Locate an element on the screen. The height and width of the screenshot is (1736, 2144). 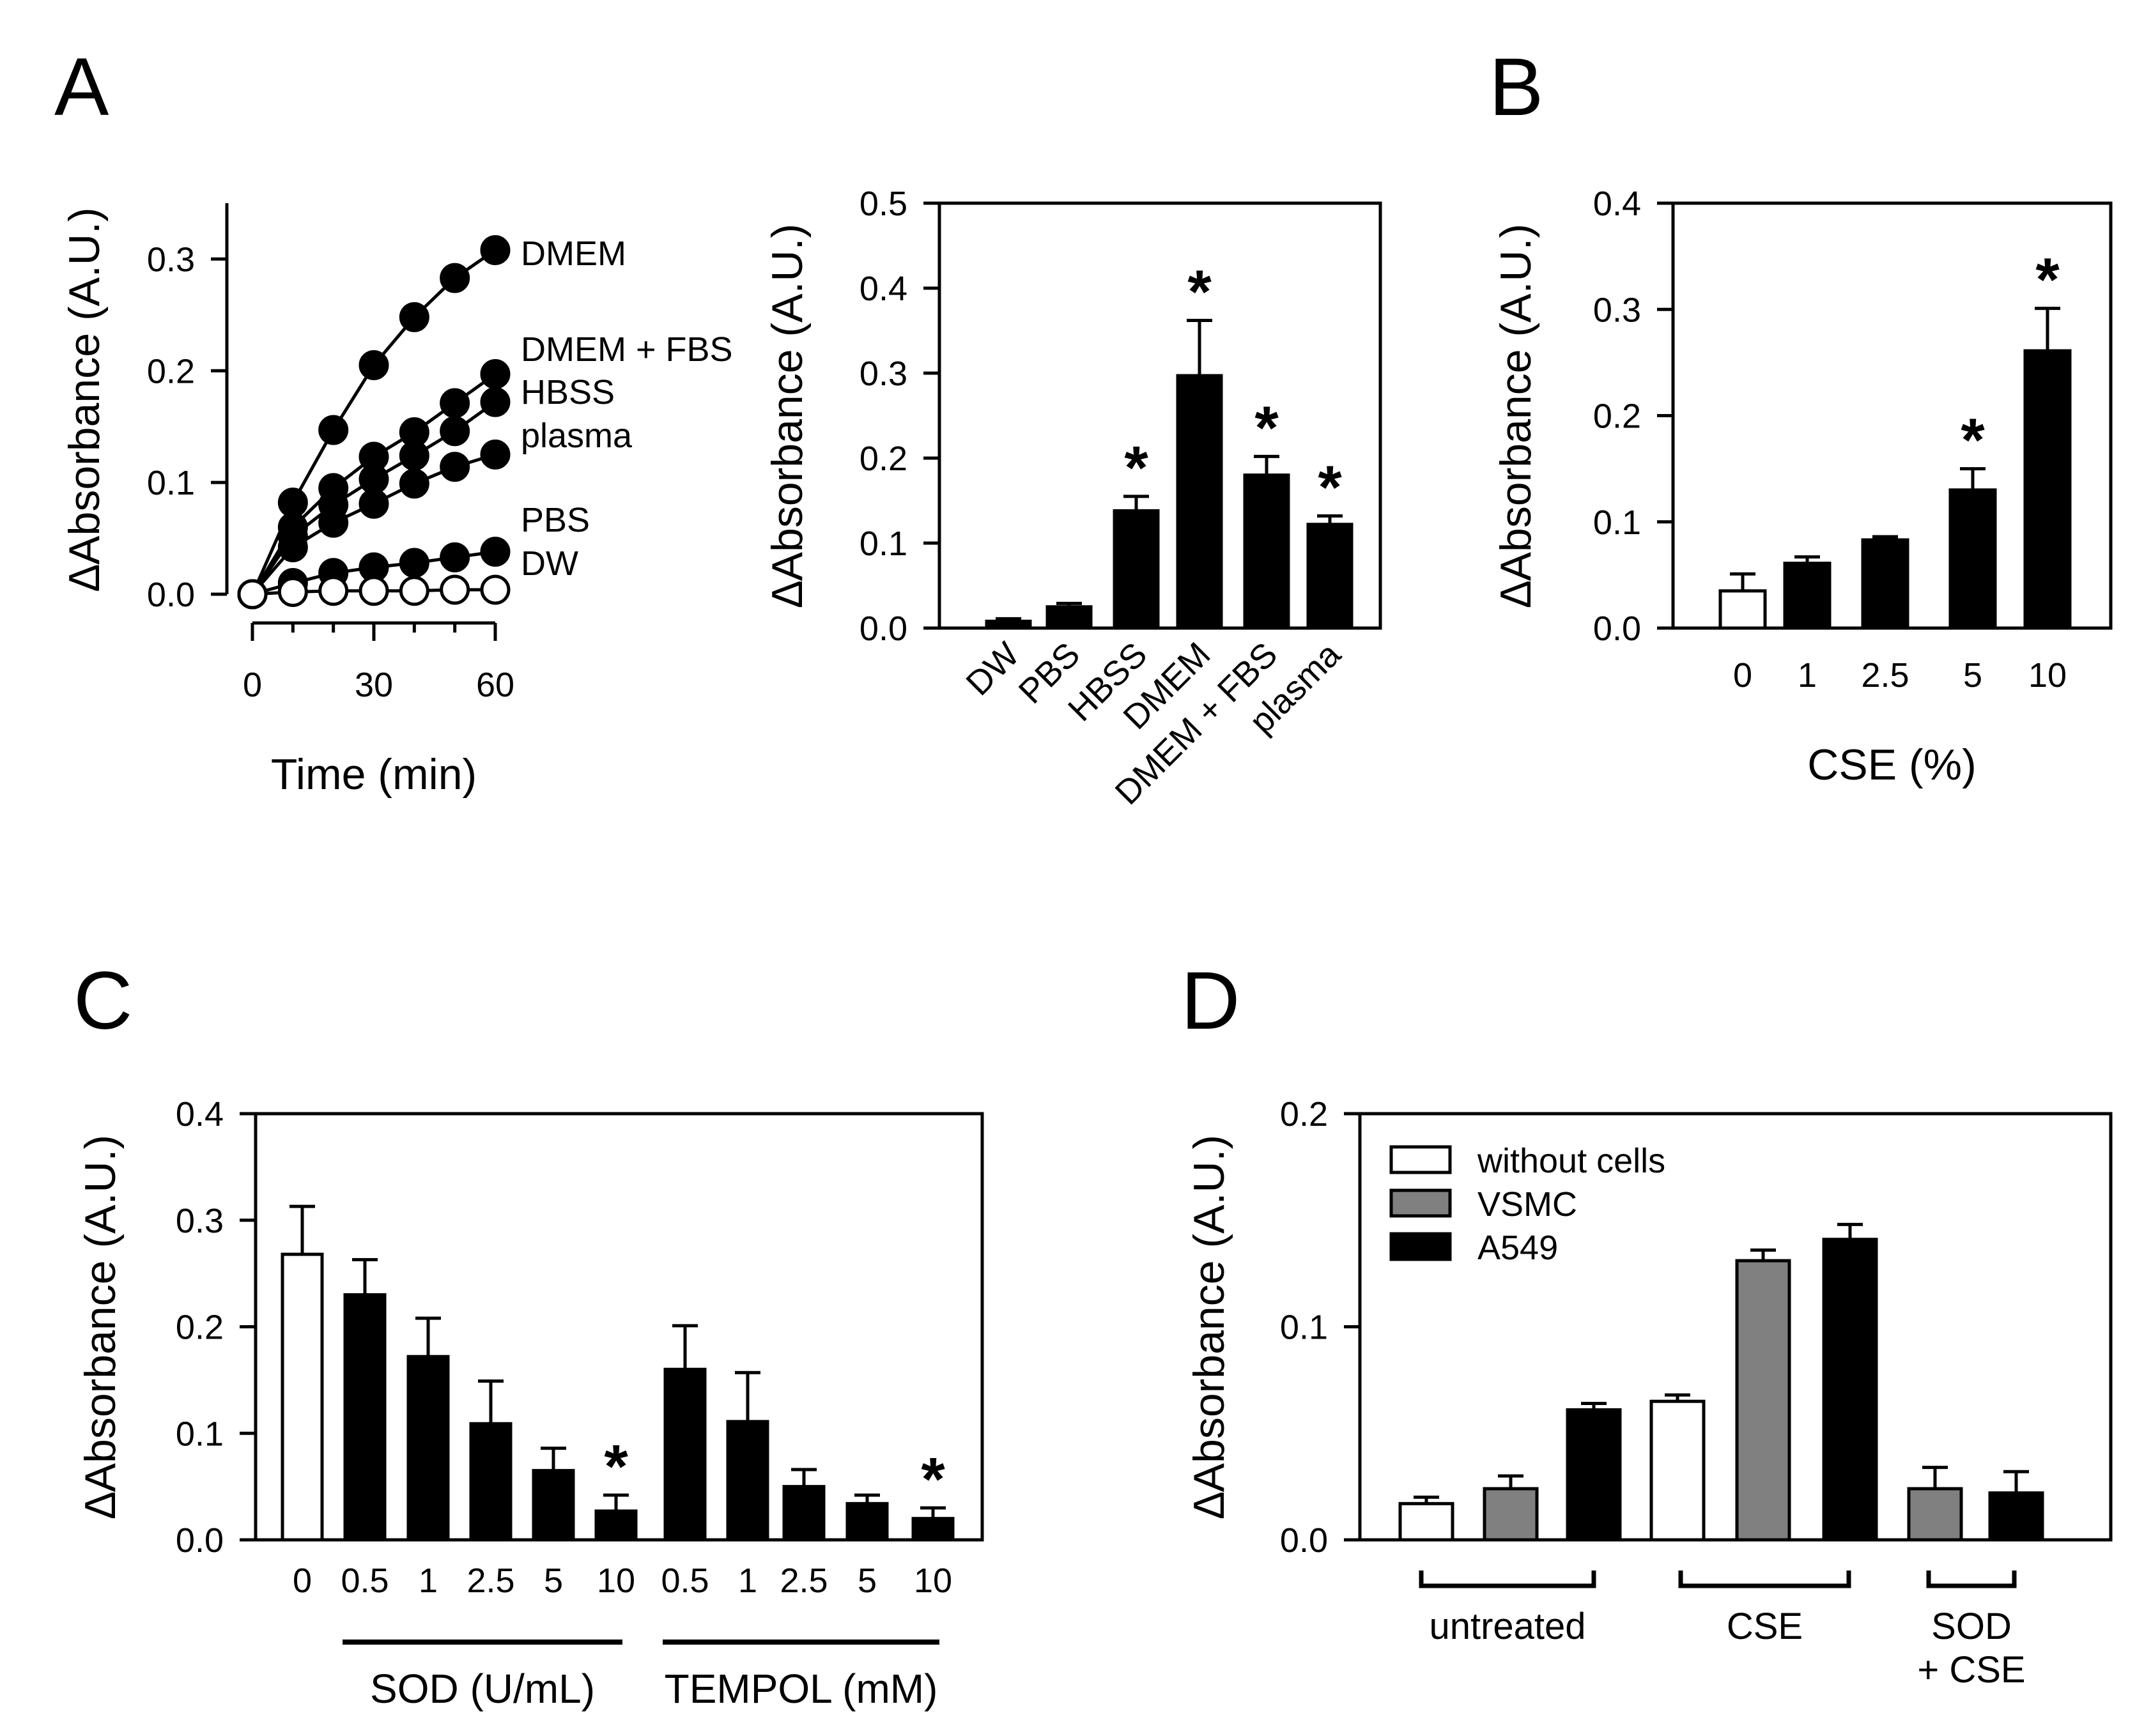
legend-label: without cells is located at coordinates (1571, 1161).